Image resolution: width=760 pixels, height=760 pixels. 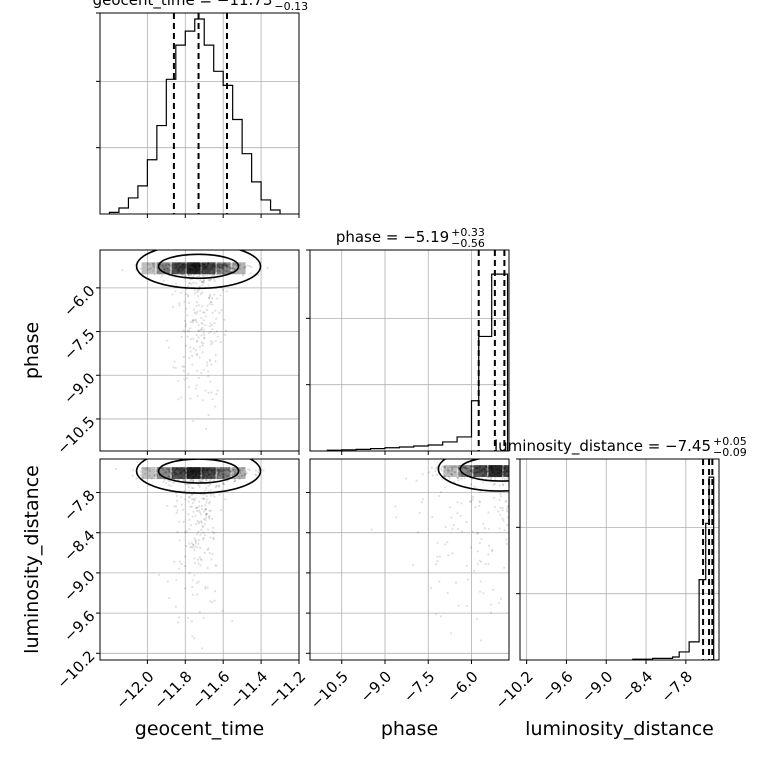 I want to click on y-tick-label: −10.2, so click(x=75, y=669).